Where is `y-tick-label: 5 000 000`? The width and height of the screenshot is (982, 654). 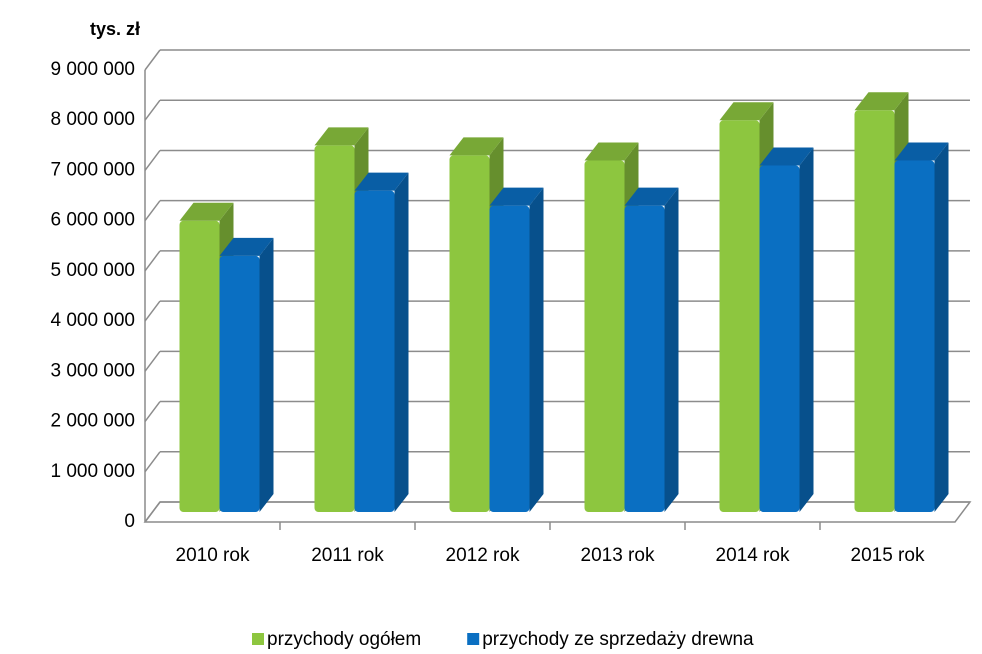
y-tick-label: 5 000 000 is located at coordinates (92, 270).